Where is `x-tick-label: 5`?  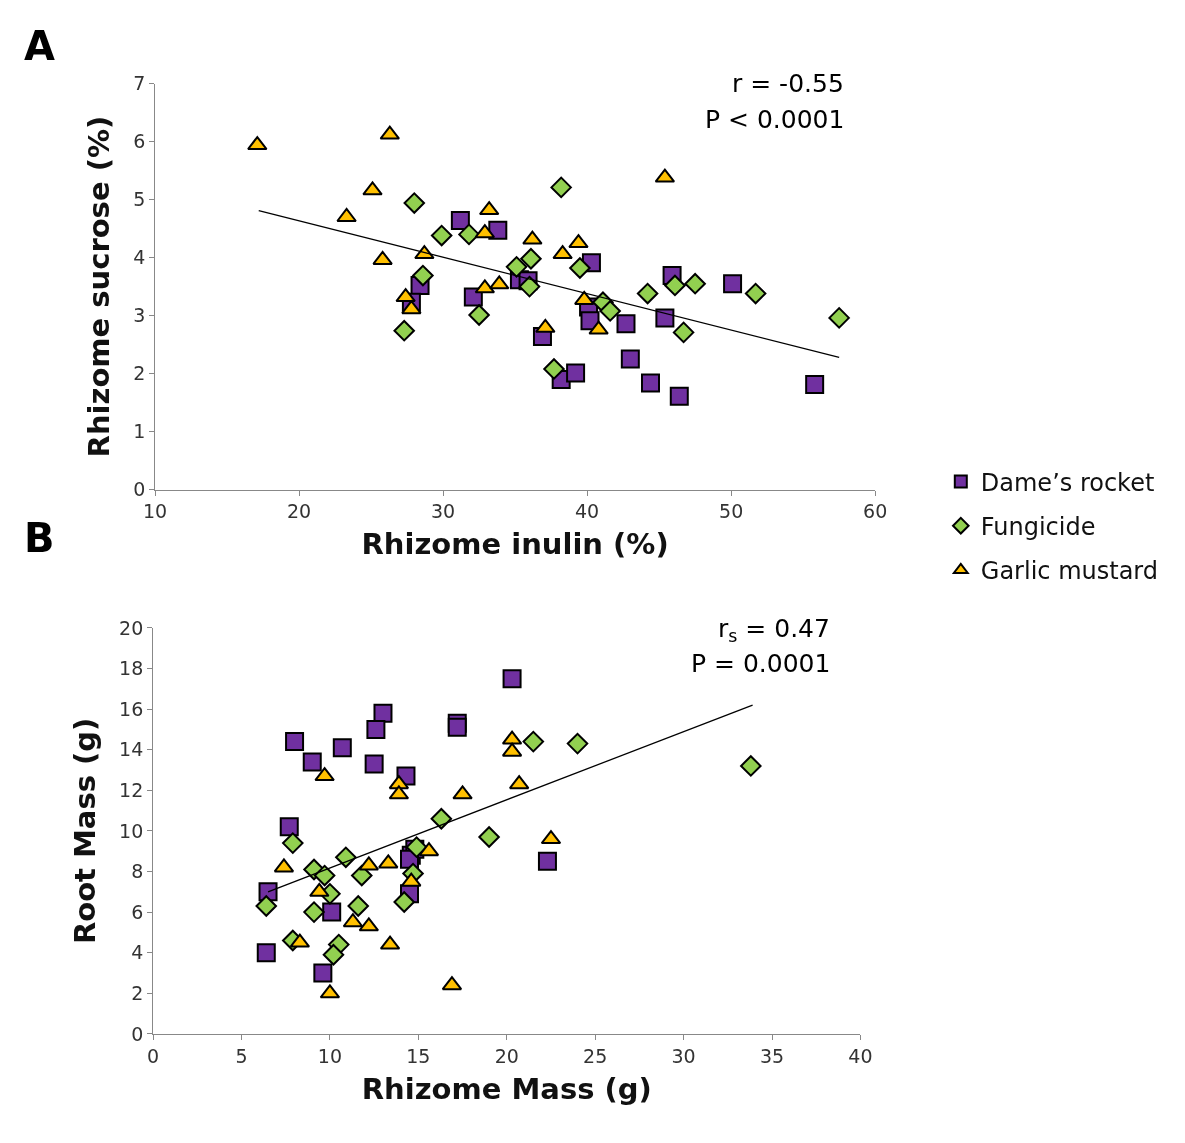 x-tick-label: 5 is located at coordinates (241, 1055).